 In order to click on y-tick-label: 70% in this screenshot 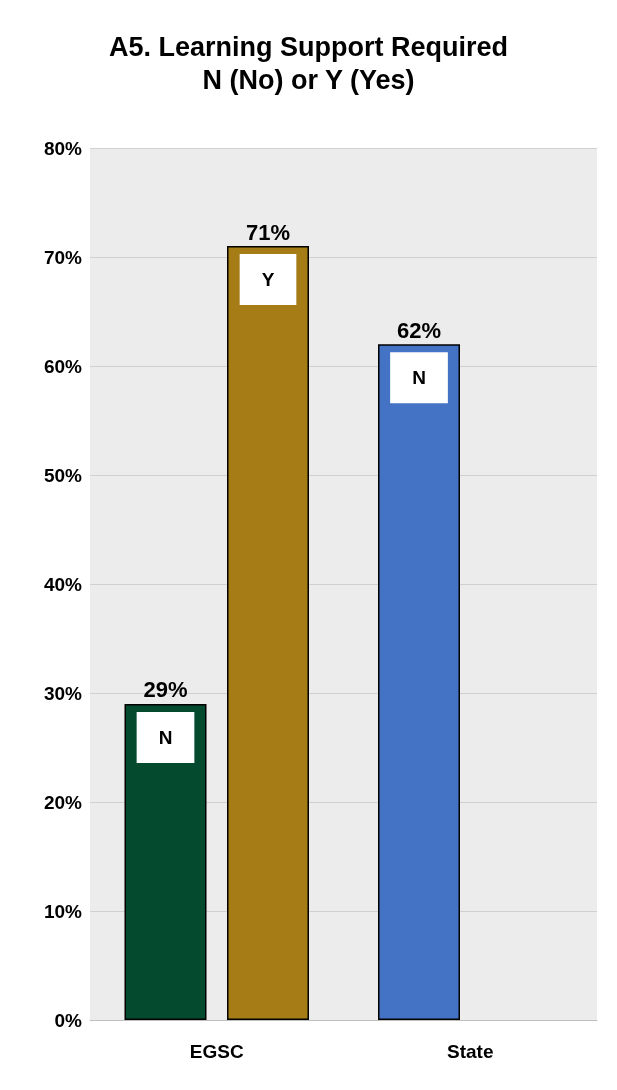, I will do `click(63, 257)`.